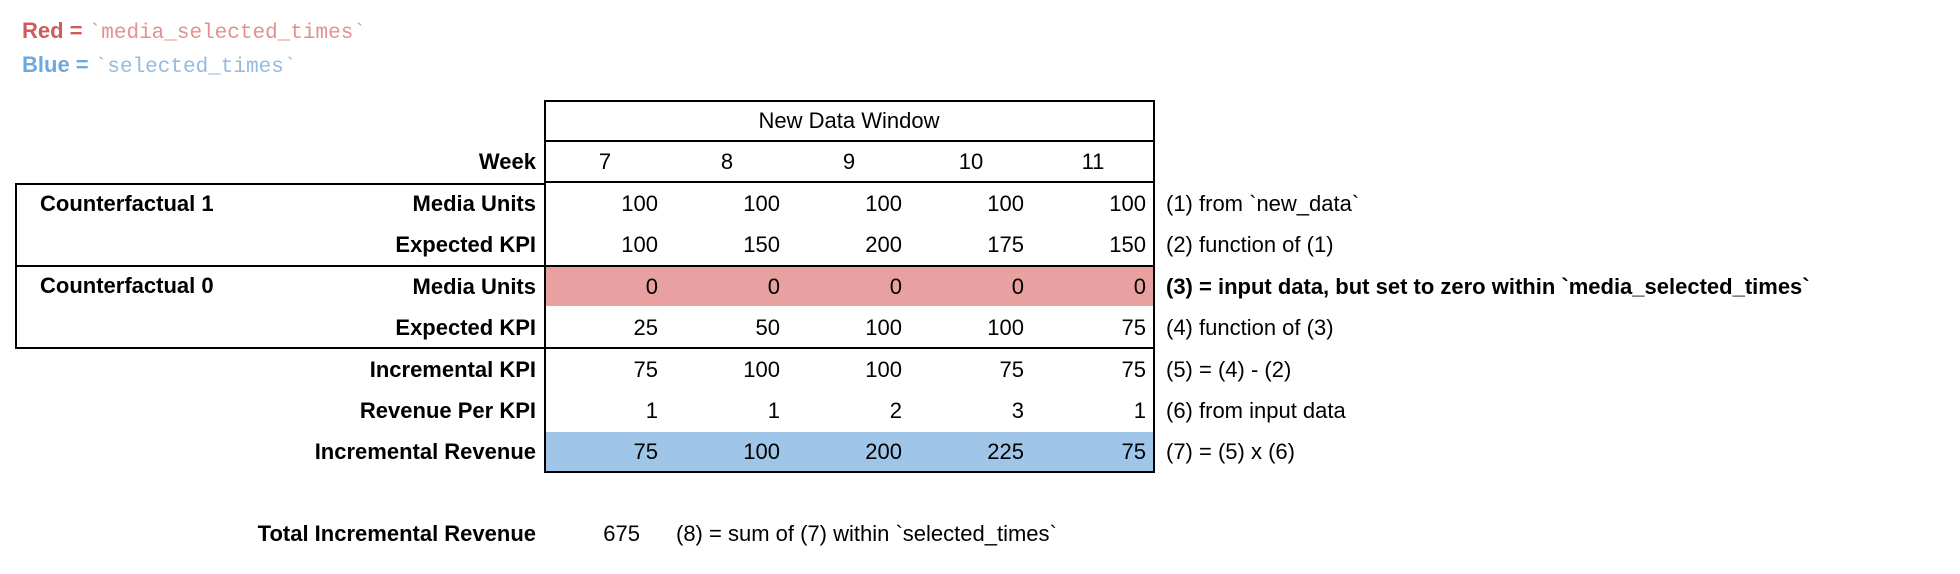  What do you see at coordinates (1263, 203) in the screenshot?
I see `row-annotation: (1) from `new_data`` at bounding box center [1263, 203].